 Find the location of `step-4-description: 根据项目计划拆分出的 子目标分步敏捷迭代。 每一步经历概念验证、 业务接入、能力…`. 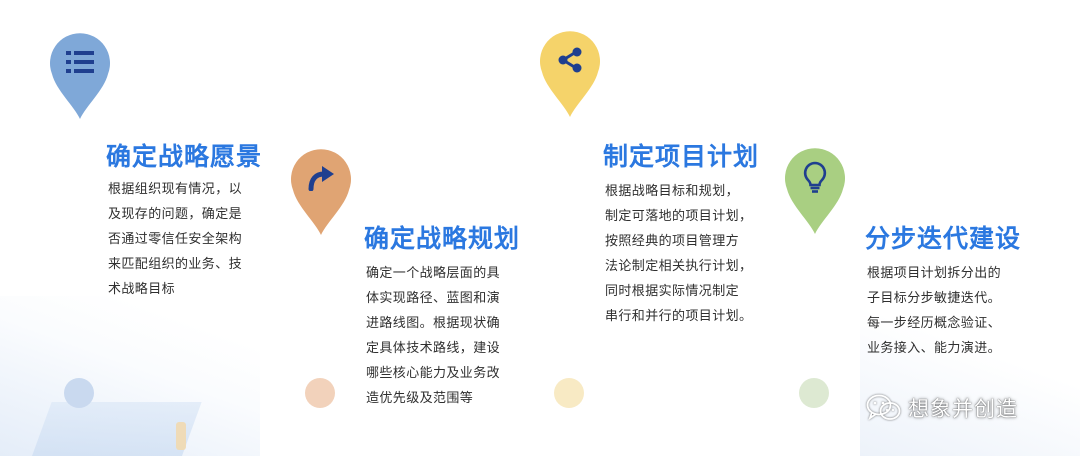

step-4-description: 根据项目计划拆分出的 子目标分步敏捷迭代。 每一步经历概念验证、 业务接入、能力… is located at coordinates (934, 311).